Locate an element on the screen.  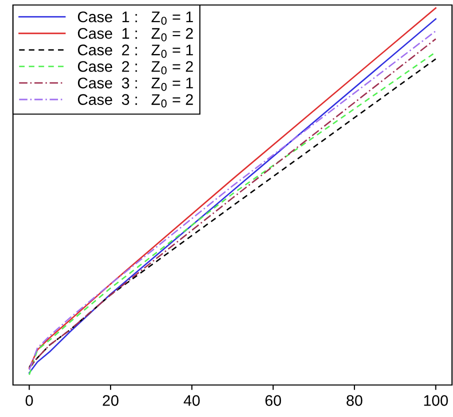
legend-label: Case 2 : Z$_{0}$ = 1 is located at coordinates (135, 51).